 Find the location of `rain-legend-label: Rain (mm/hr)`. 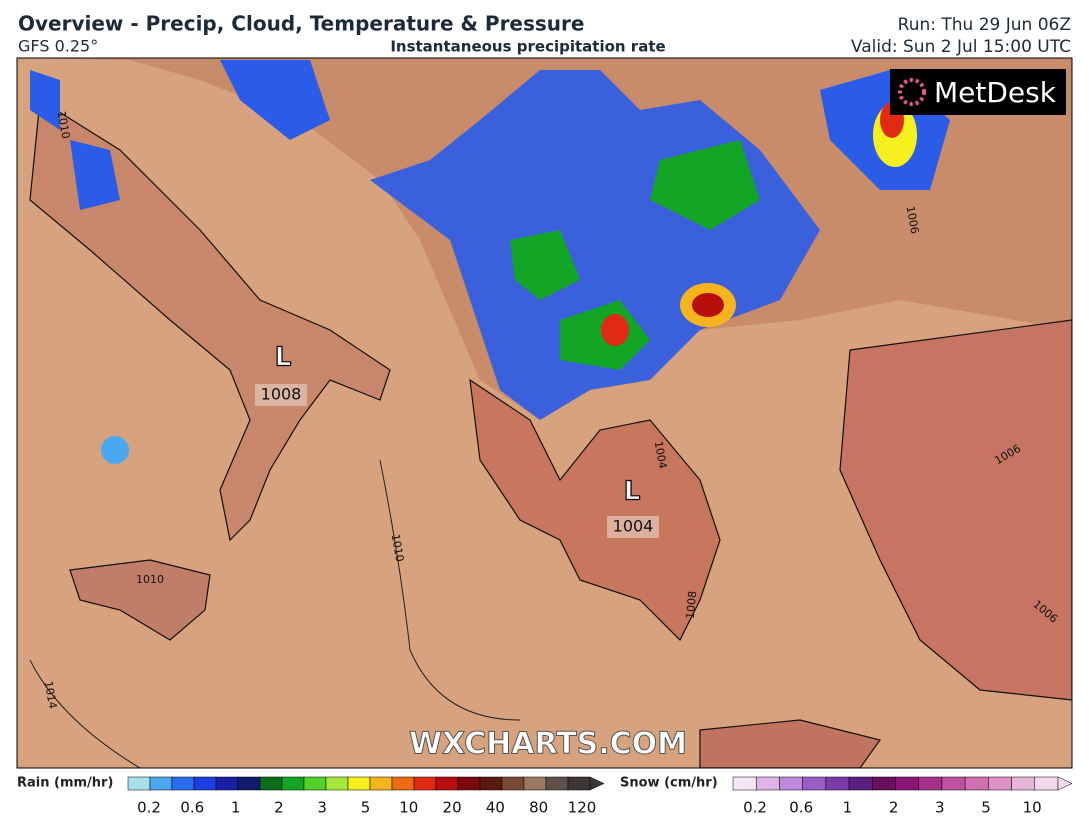

rain-legend-label: Rain (mm/hr) is located at coordinates (65, 783).